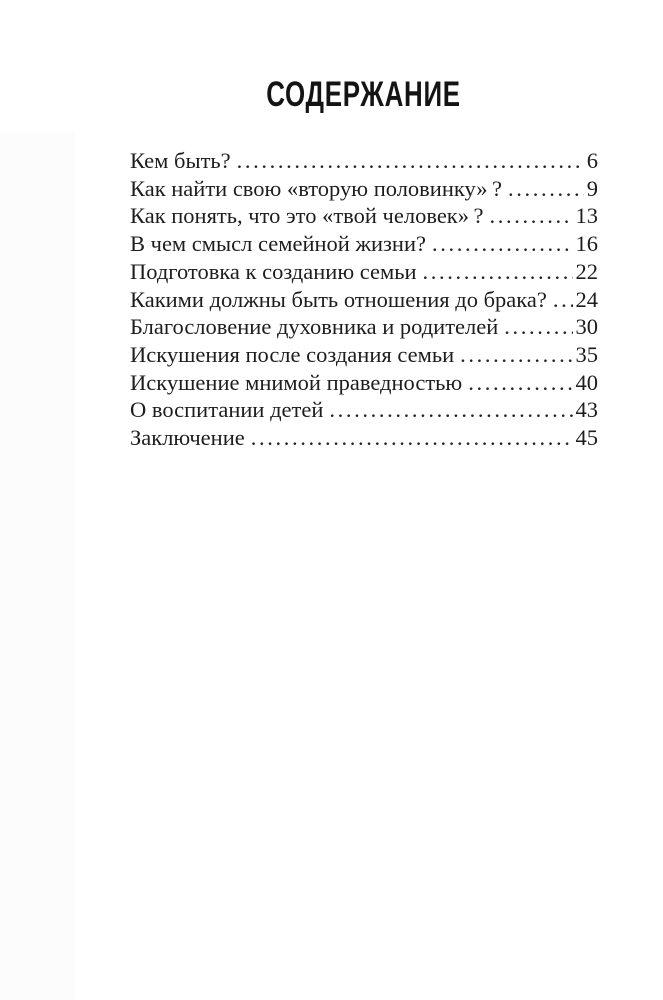 The height and width of the screenshot is (1000, 663). Describe the element at coordinates (273, 271) in the screenshot. I see `toc-entry-label: Подготовка к созданию семьи` at that location.